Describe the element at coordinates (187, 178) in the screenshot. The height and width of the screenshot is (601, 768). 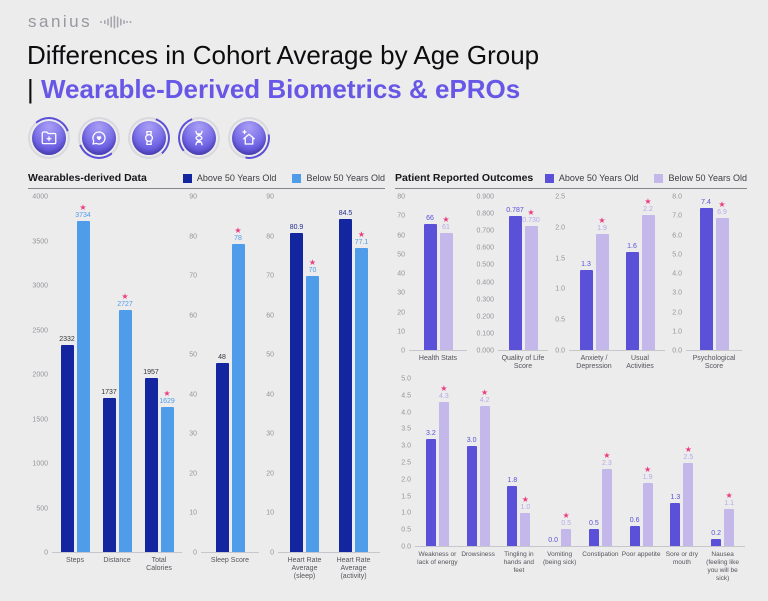
I see `legend-swatch` at that location.